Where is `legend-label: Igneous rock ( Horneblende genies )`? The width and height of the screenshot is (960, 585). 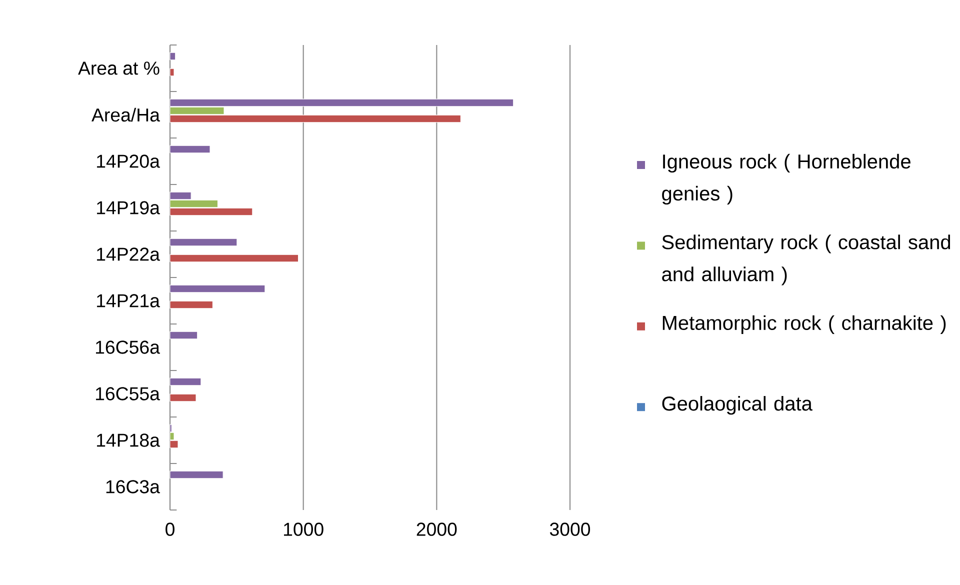
legend-label: Igneous rock ( Horneblende genies ) is located at coordinates (786, 179).